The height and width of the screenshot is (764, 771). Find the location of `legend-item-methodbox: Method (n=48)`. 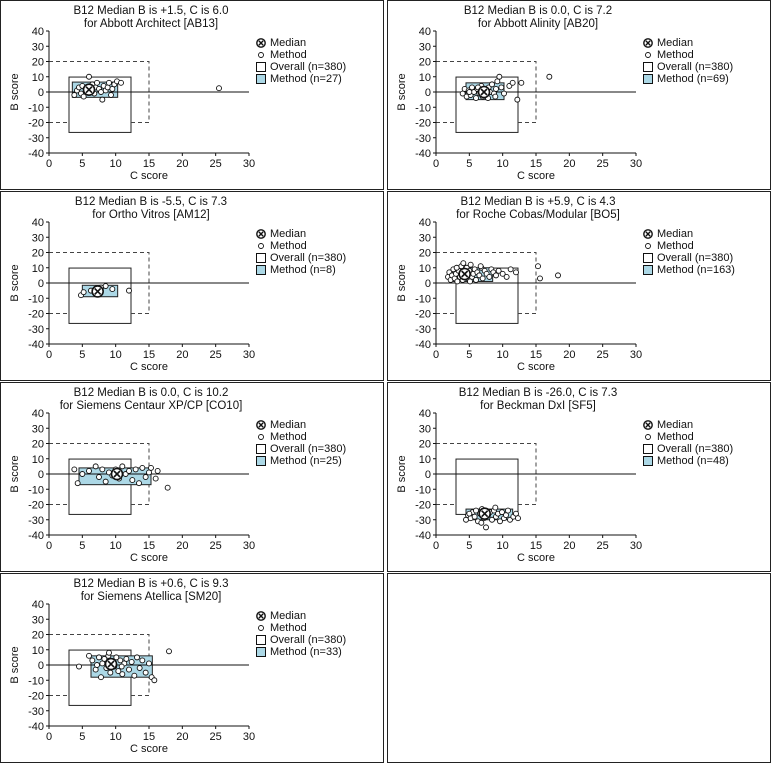

legend-item-methodbox: Method (n=48) is located at coordinates (688, 461).